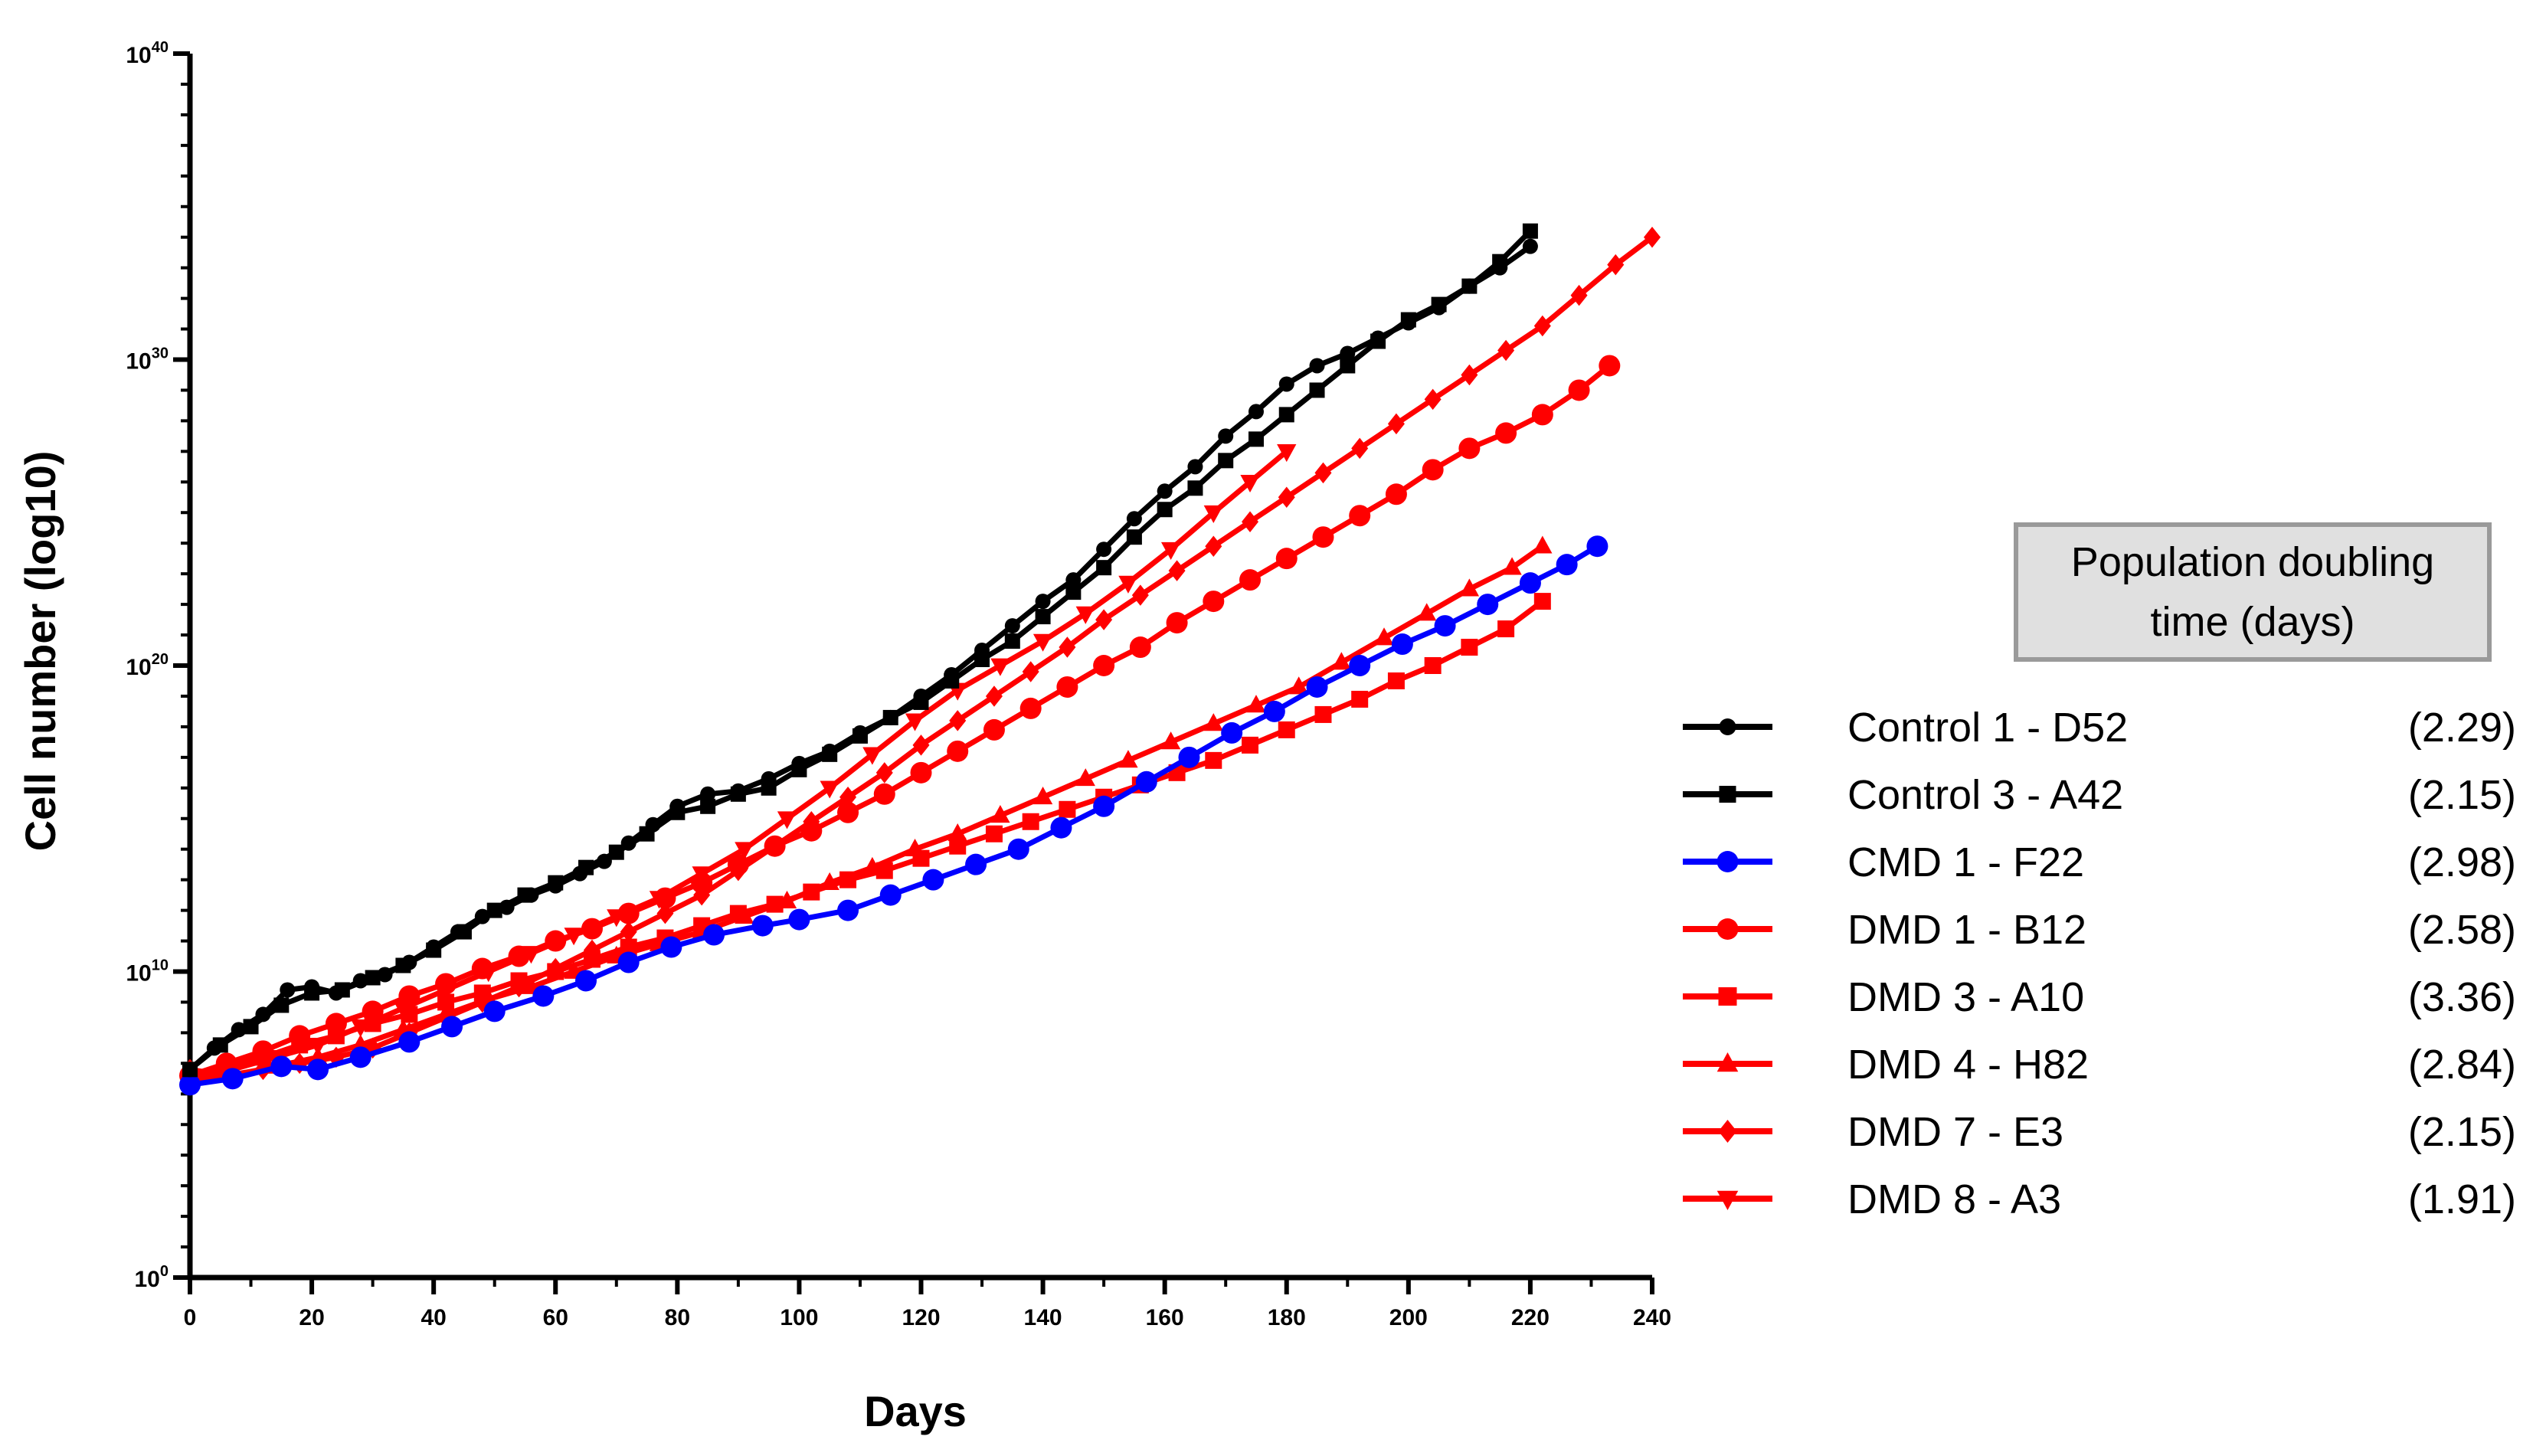 The image size is (2533, 1456). I want to click on x-tick-label: 60, so click(555, 1317).